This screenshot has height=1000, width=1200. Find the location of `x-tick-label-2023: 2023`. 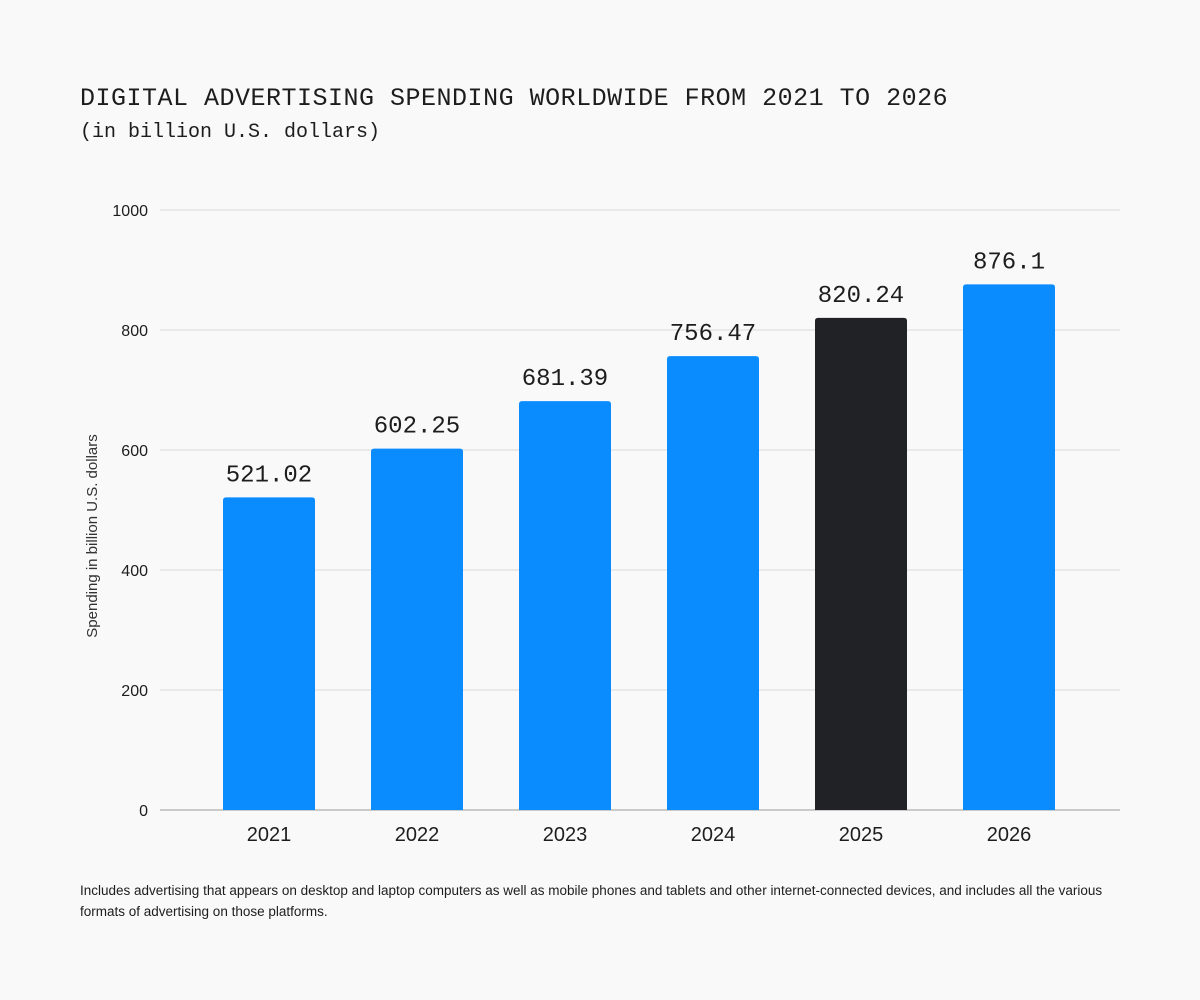

x-tick-label-2023: 2023 is located at coordinates (565, 835).